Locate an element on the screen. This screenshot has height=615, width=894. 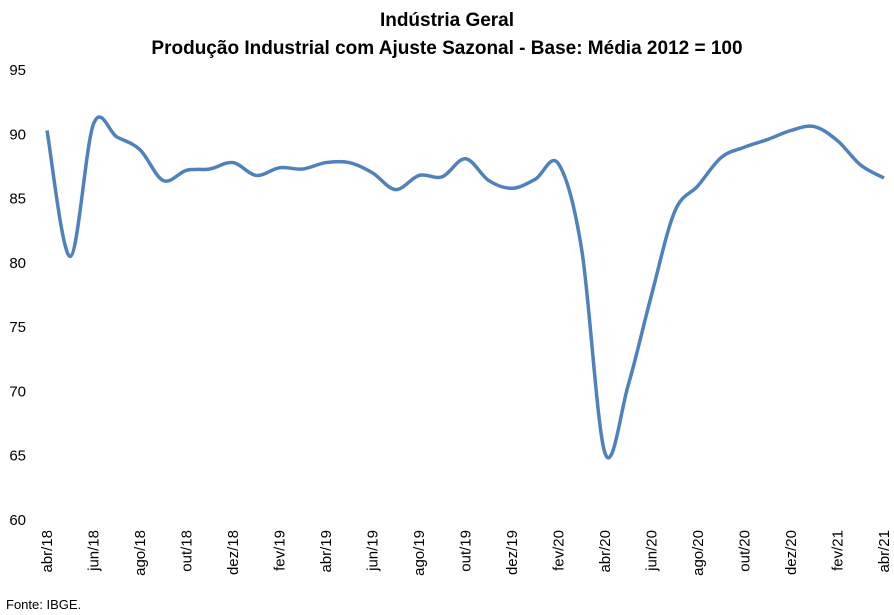
x-tick-label: dez/18 is located at coordinates (233, 552).